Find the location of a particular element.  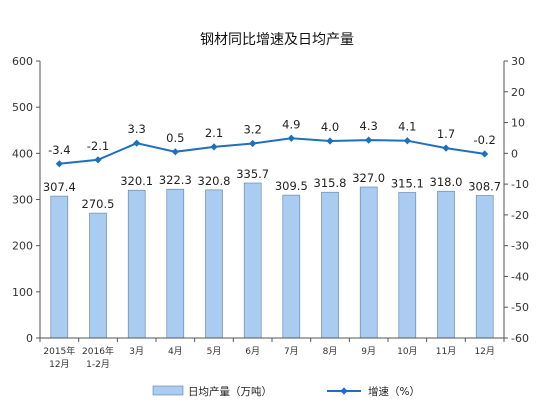

legend-bar-swatch is located at coordinates (168, 390).